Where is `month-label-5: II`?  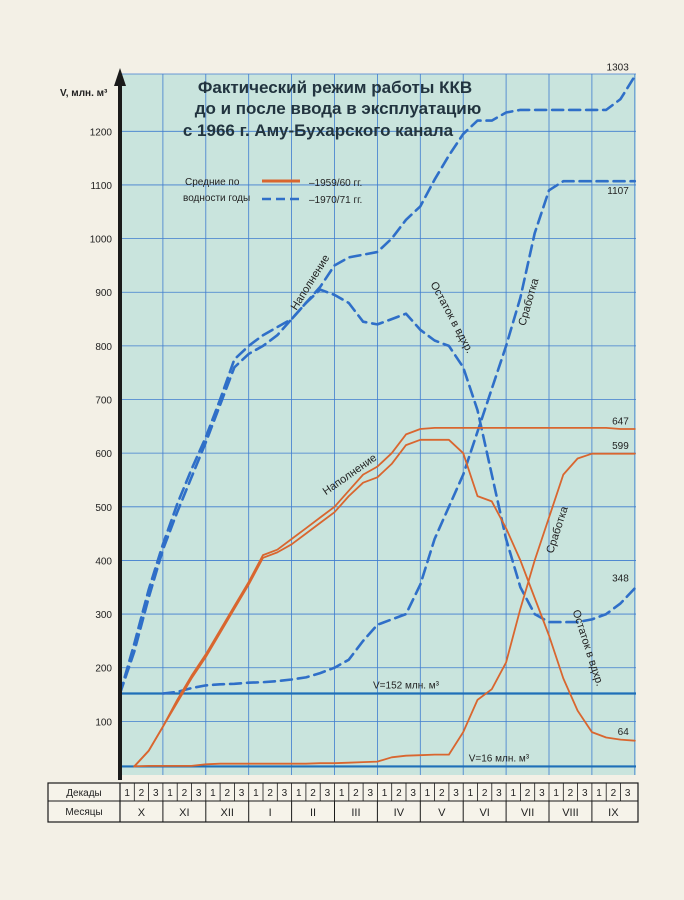 month-label-5: II is located at coordinates (313, 813).